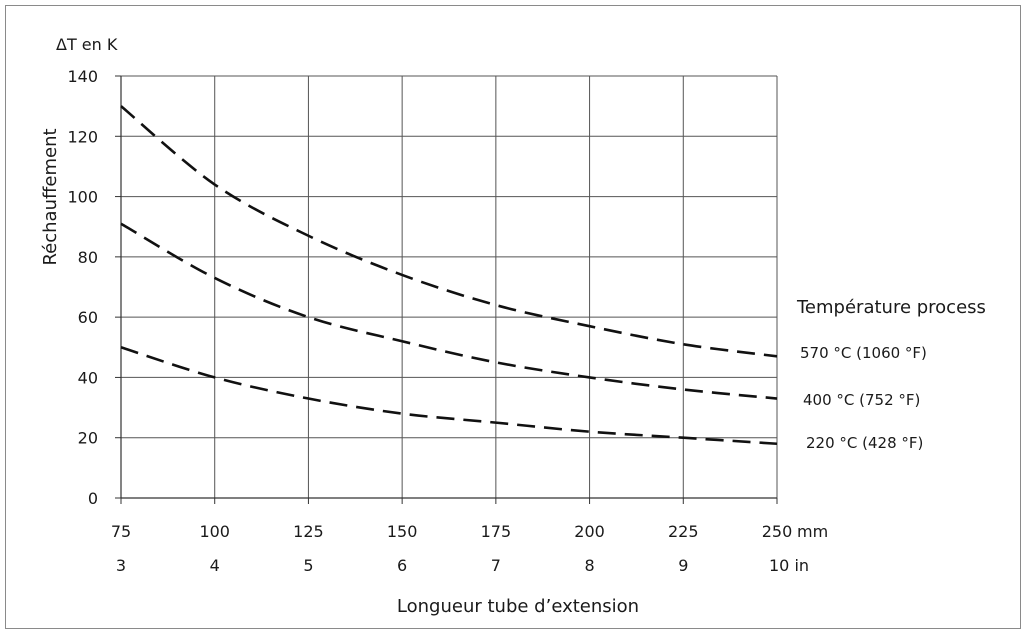  I want to click on x-tick-label-in: 6, so click(402, 565).